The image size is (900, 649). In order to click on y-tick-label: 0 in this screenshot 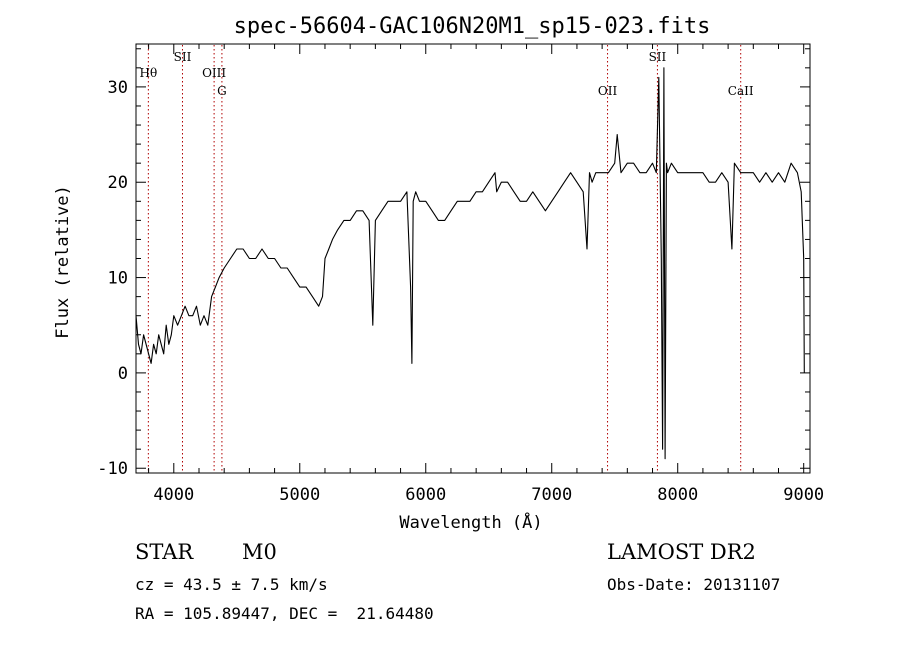, I will do `click(123, 374)`.